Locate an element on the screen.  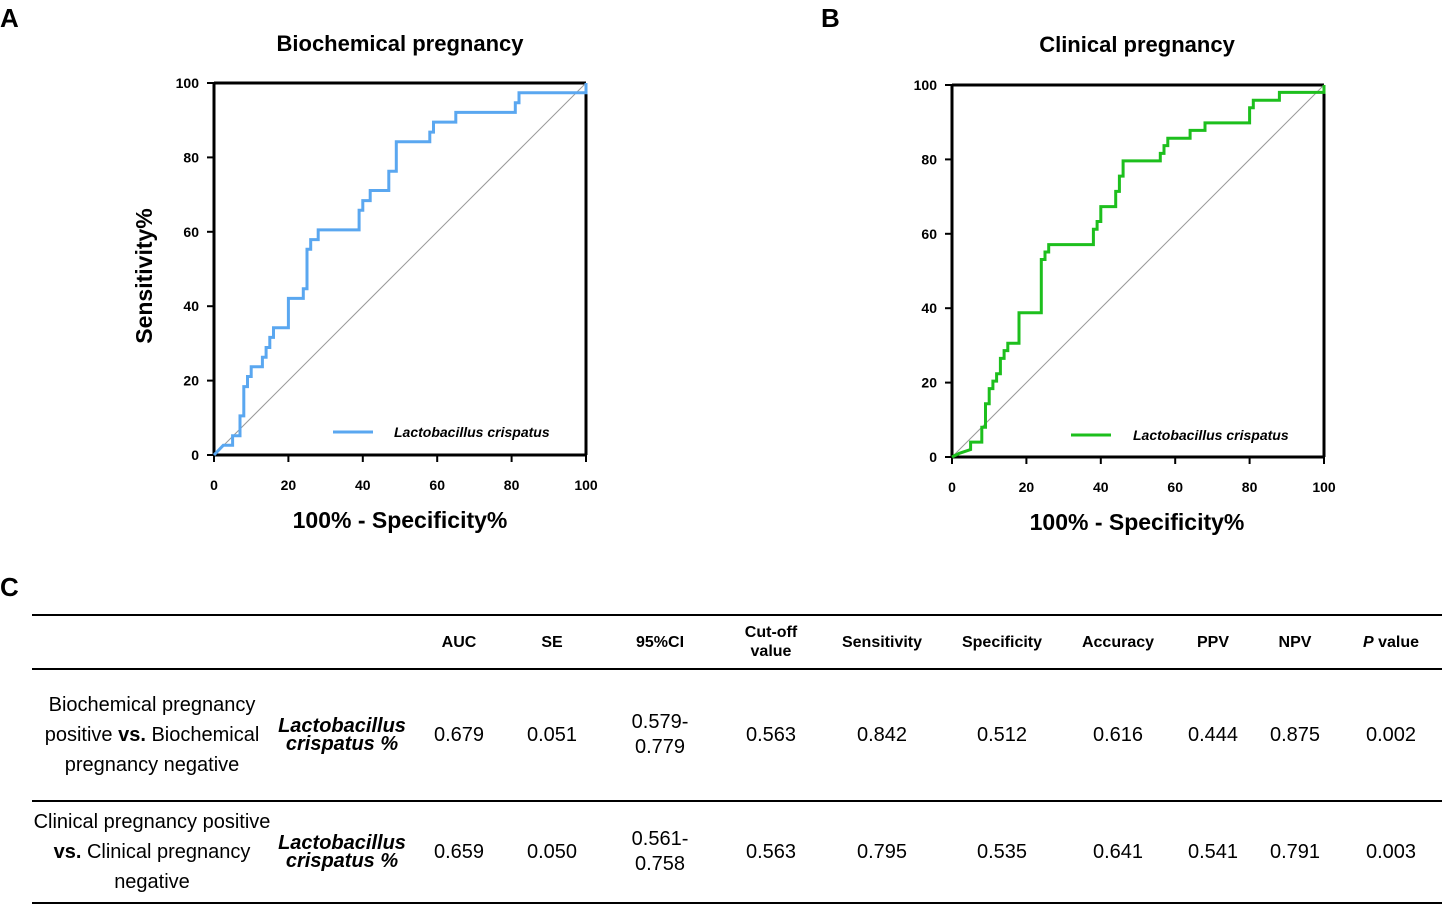
header-se: SE is located at coordinates (552, 642).